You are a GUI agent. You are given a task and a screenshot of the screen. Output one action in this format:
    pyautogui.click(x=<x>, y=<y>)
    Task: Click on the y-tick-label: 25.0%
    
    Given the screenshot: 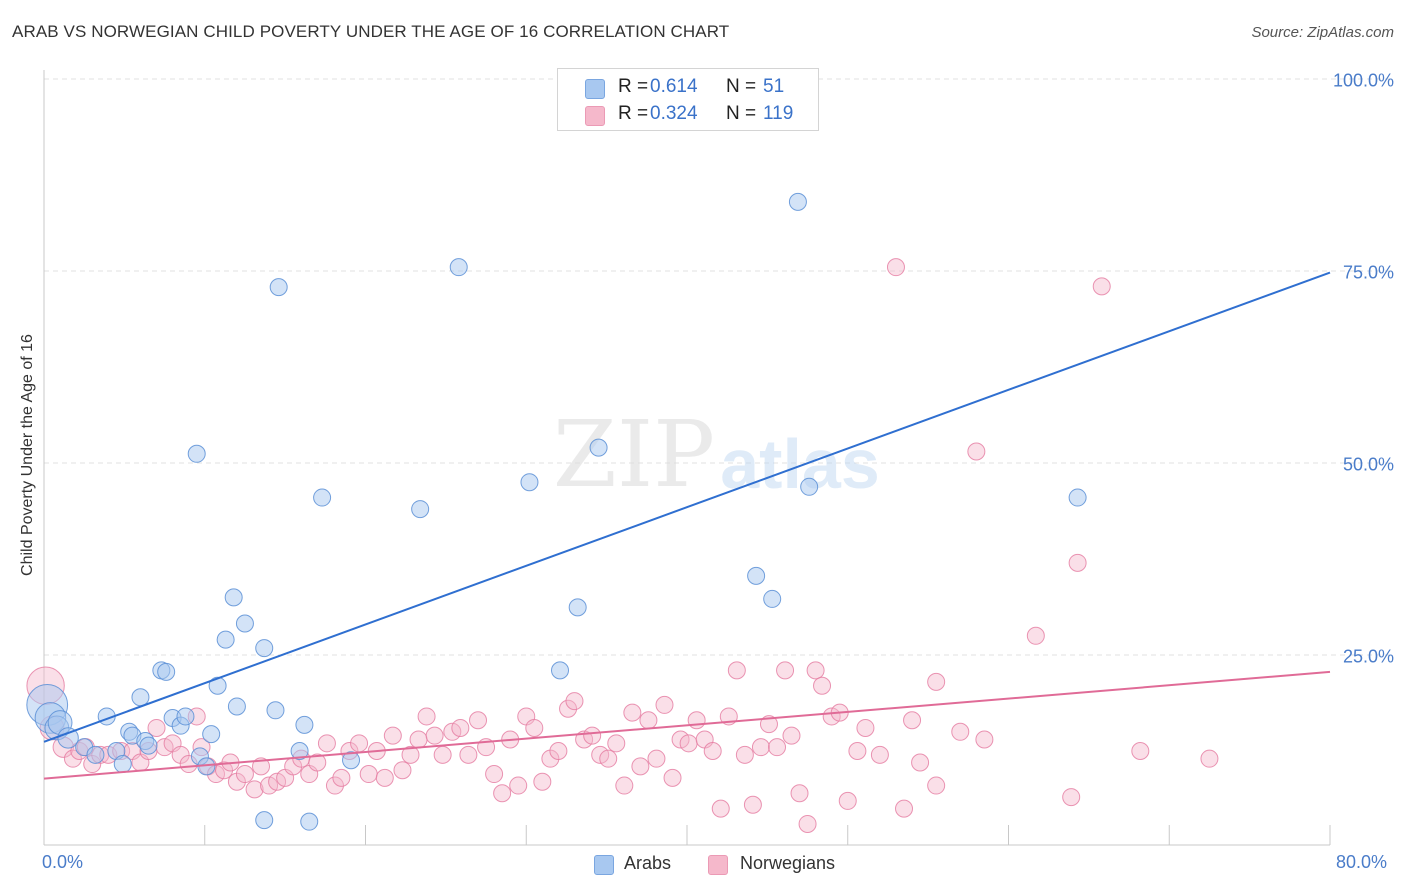 What is the action you would take?
    pyautogui.click(x=1368, y=656)
    